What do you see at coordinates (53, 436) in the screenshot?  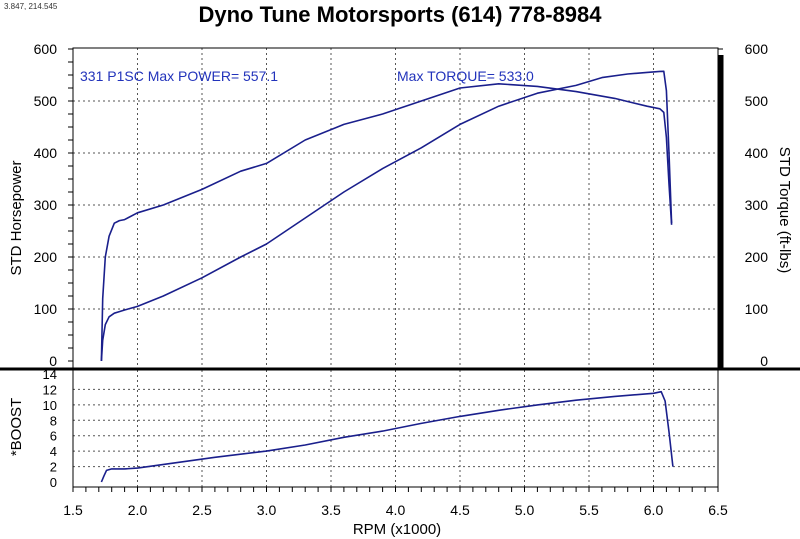 I see `boost-tick-label: 6` at bounding box center [53, 436].